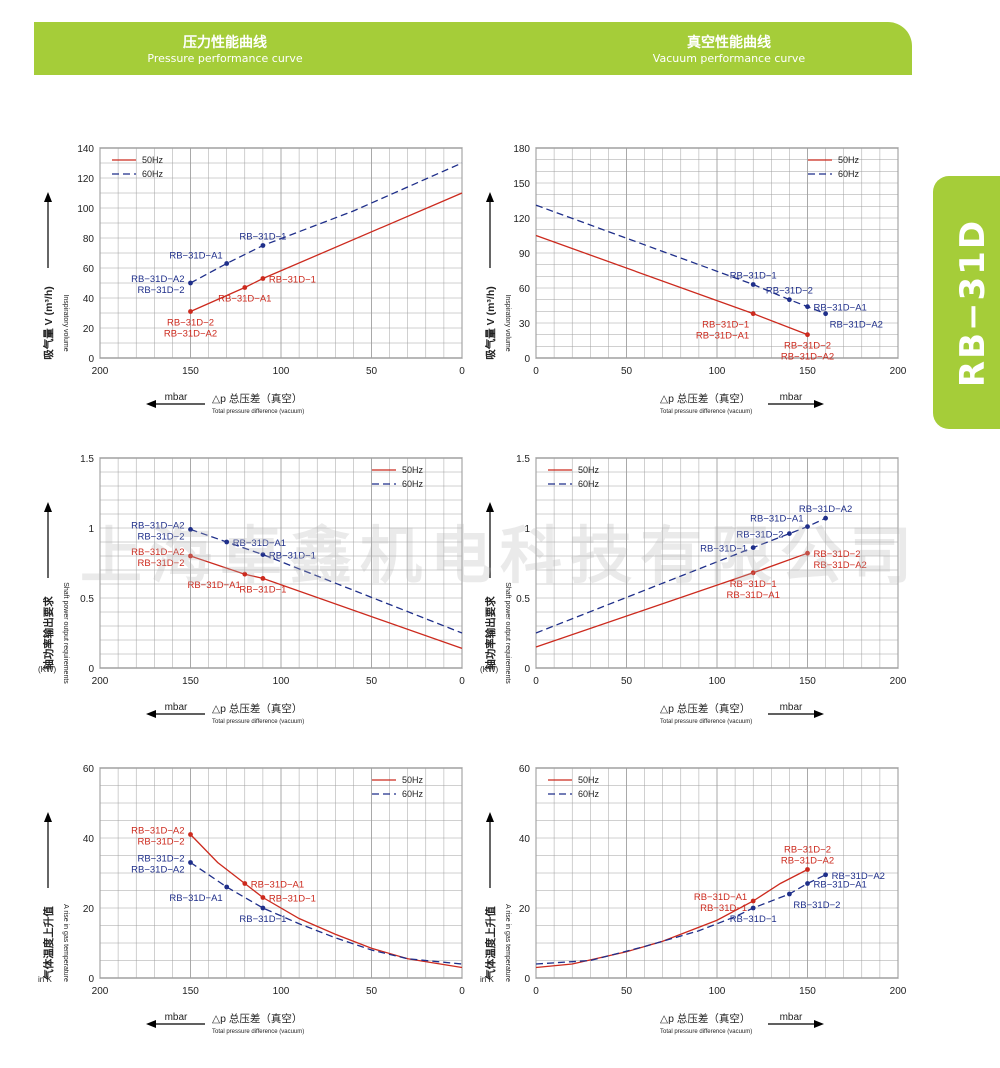 This screenshot has width=1000, height=1068. What do you see at coordinates (525, 254) in the screenshot?
I see `y-tick-label: 90` at bounding box center [525, 254].